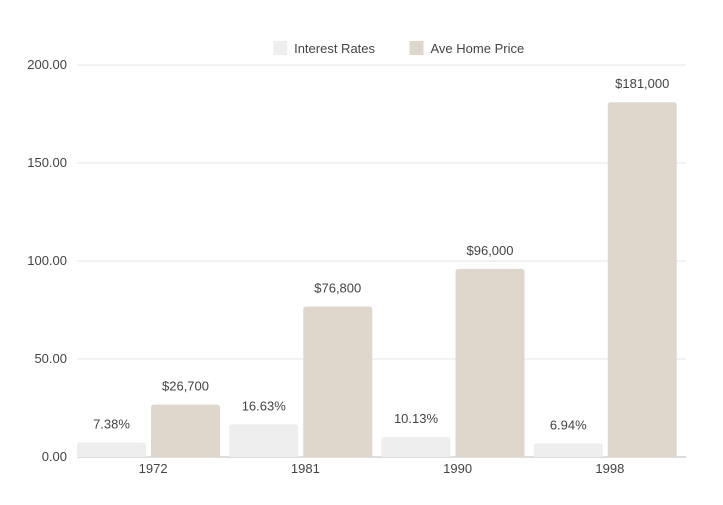  Describe the element at coordinates (47, 64) in the screenshot. I see `y-tick-label: 200.00` at that location.